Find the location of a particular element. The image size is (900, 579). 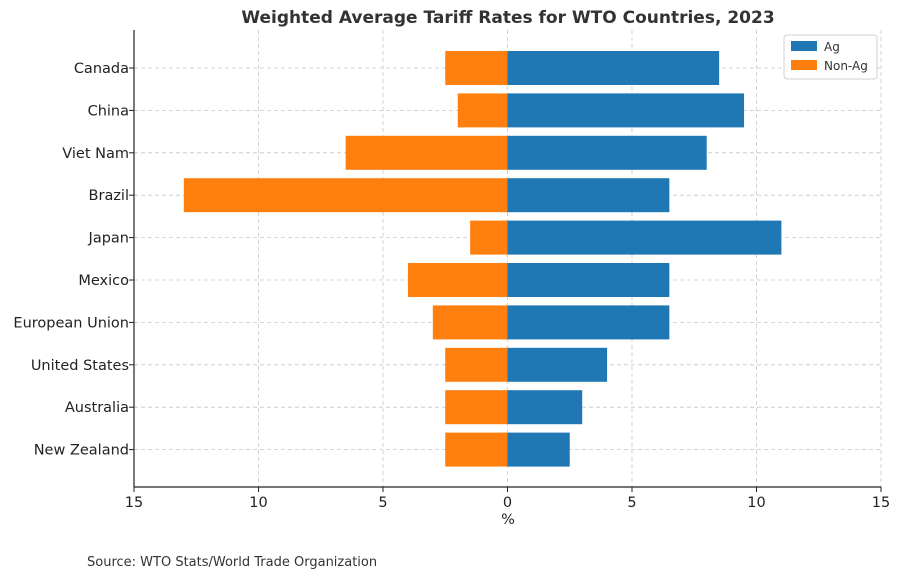

y-tick-label: United States is located at coordinates (80, 366).